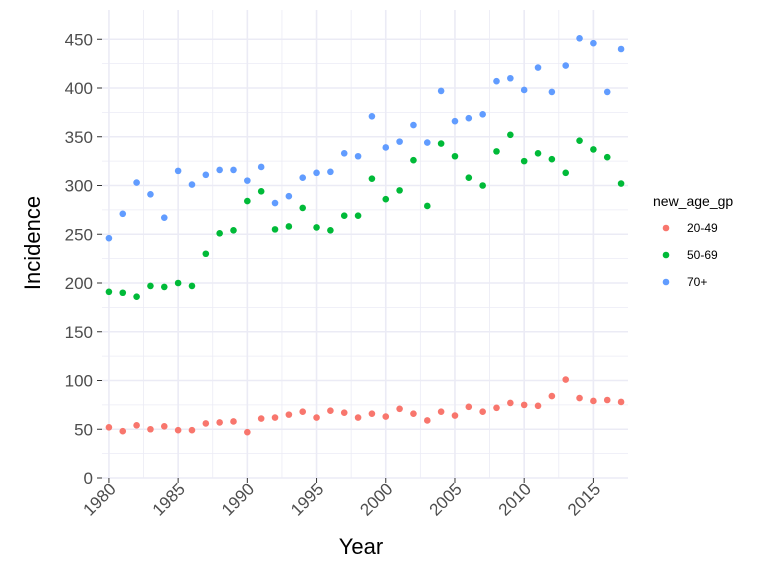  I want to click on x-tick-label: 2000, so click(376, 499).